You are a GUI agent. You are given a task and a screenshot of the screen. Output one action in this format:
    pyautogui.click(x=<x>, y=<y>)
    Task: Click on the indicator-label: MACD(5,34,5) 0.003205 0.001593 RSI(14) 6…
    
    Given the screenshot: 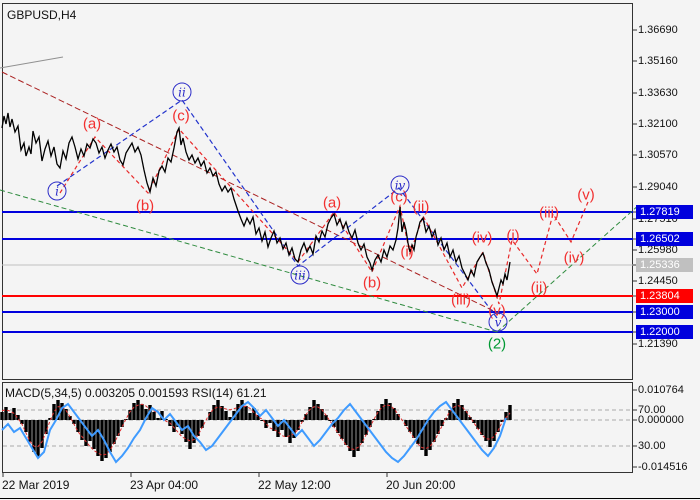 What is the action you would take?
    pyautogui.click(x=136, y=393)
    